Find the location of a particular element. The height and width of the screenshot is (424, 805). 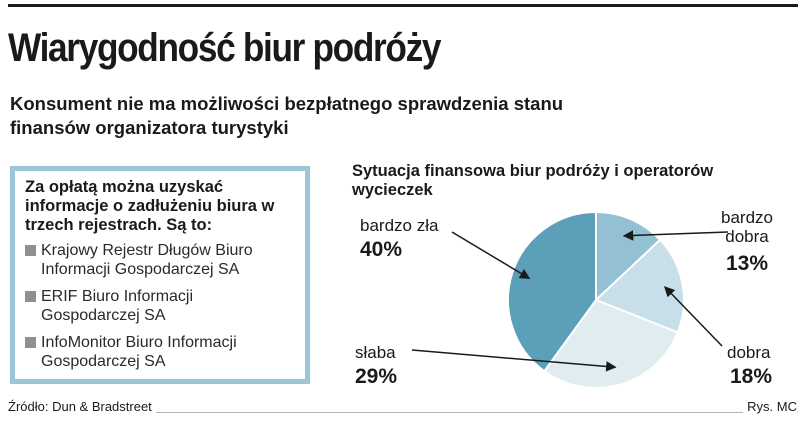

top-rule is located at coordinates (403, 5).